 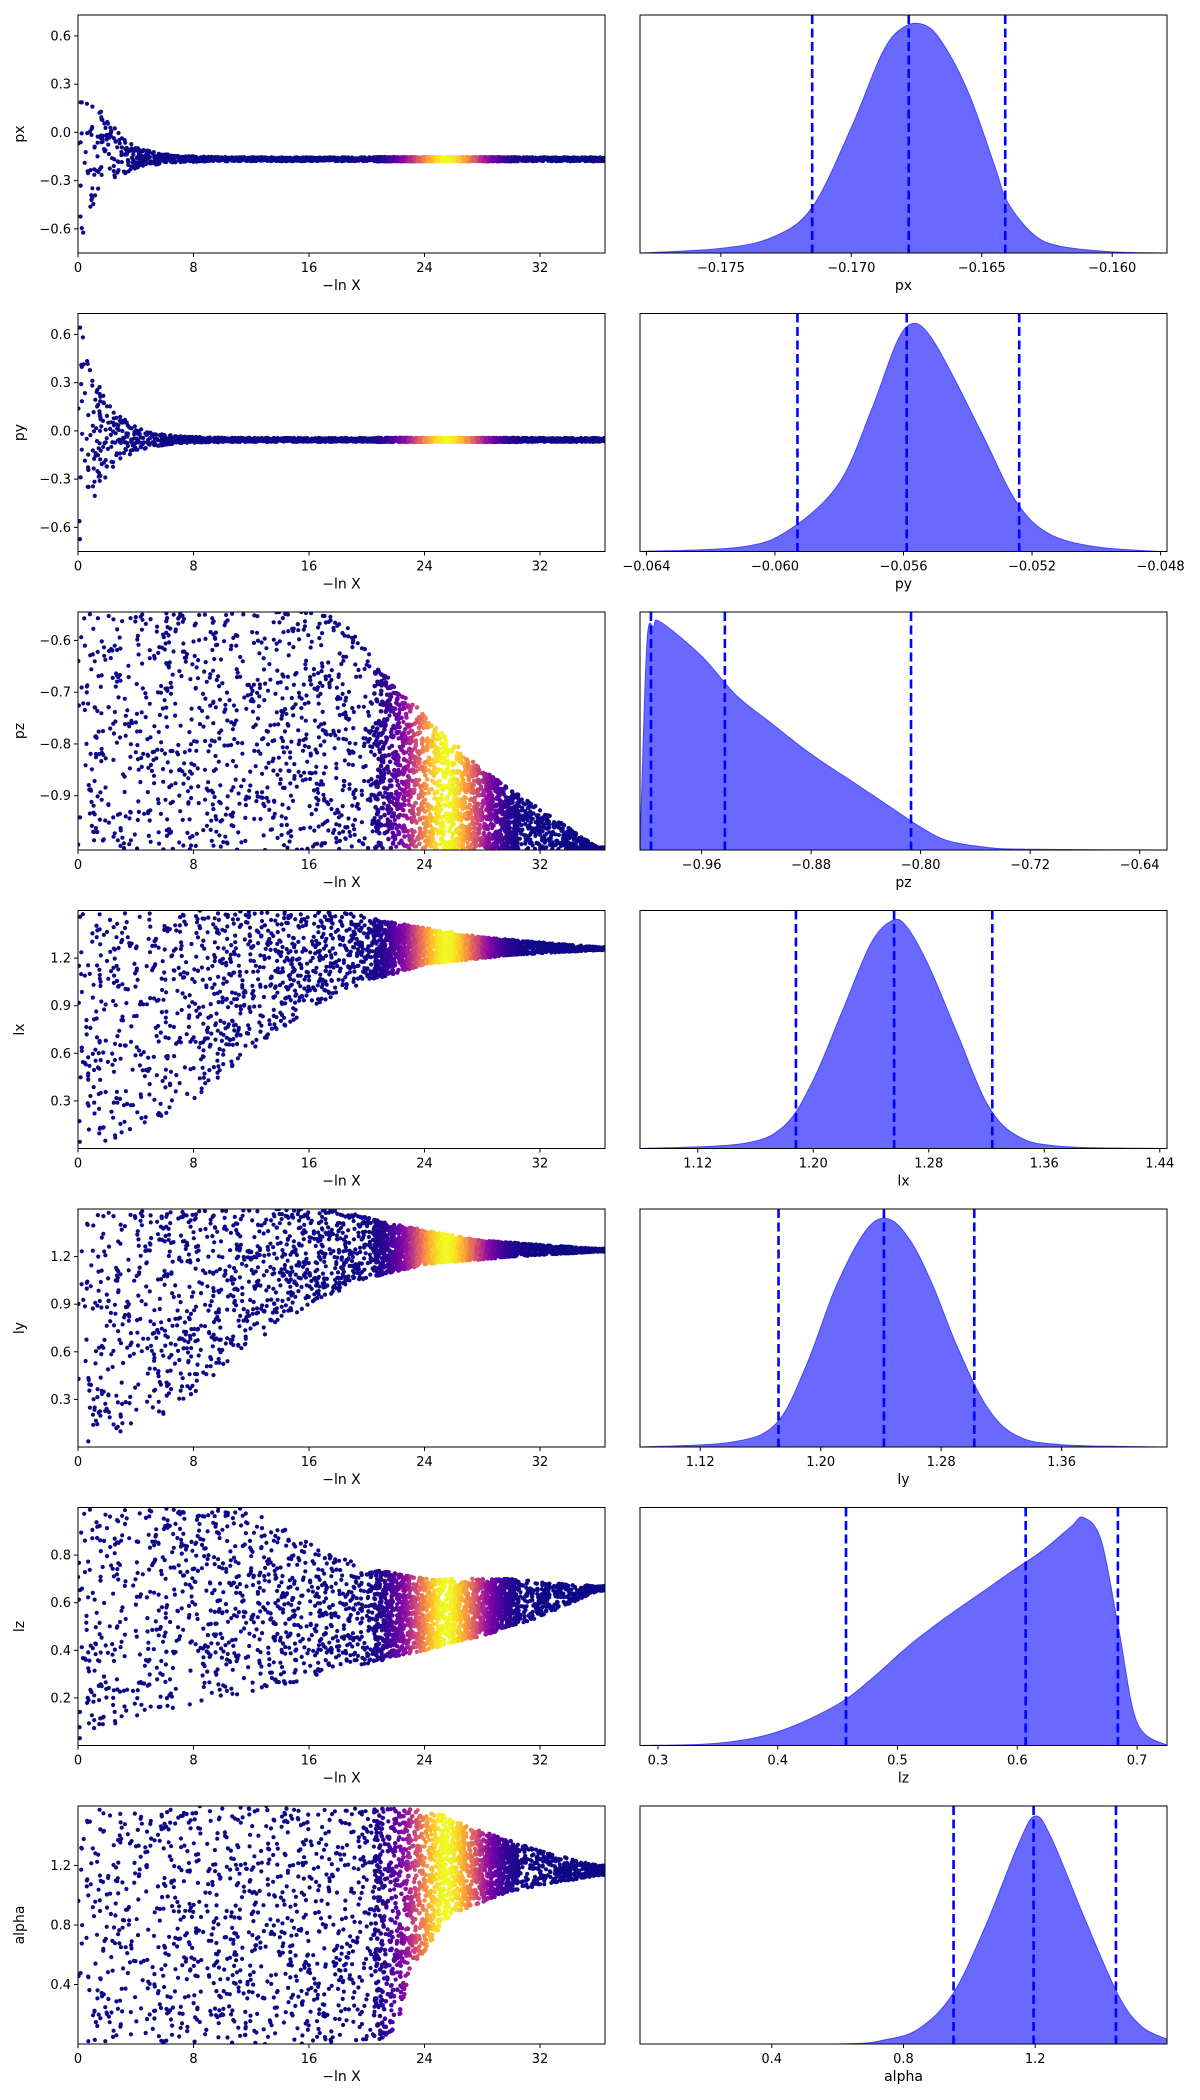 I want to click on trace-px-xtick-label: 0, so click(x=78, y=268).